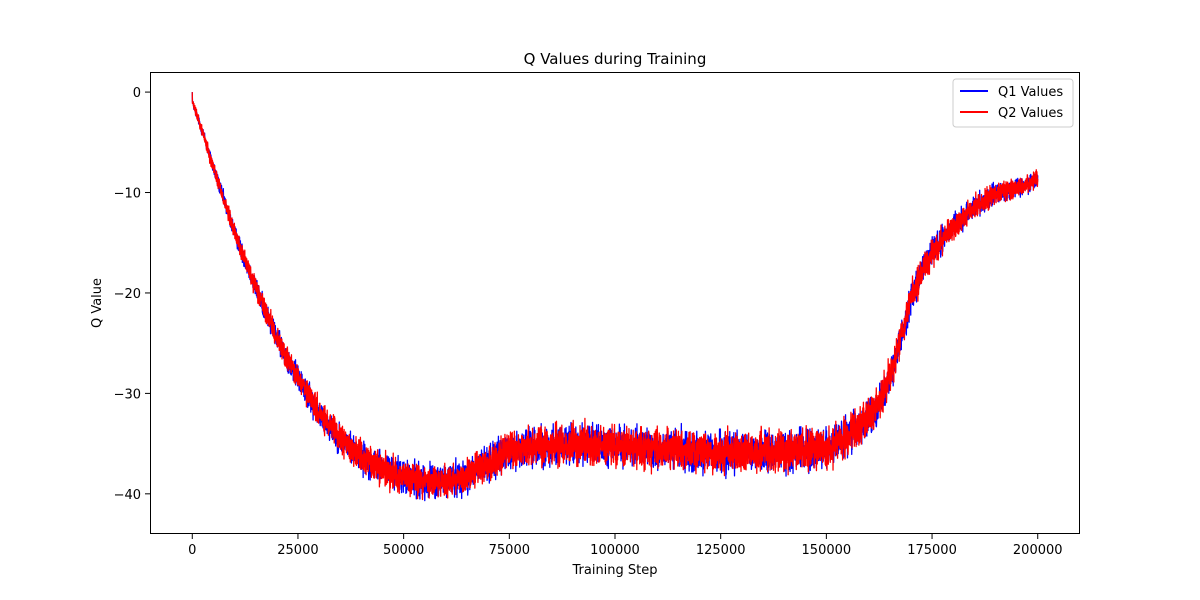  I want to click on legend-label-q2: Q2 Values, so click(1030, 113).